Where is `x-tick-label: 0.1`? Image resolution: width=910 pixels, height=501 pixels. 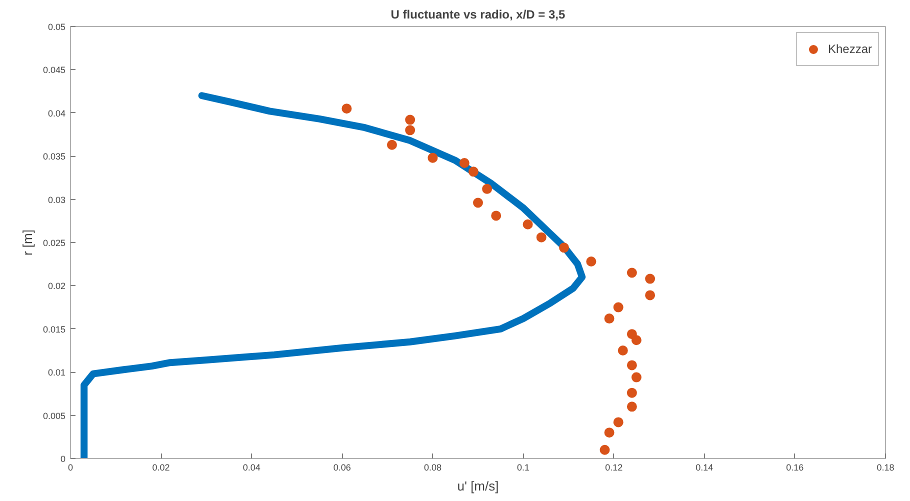 x-tick-label: 0.1 is located at coordinates (523, 467).